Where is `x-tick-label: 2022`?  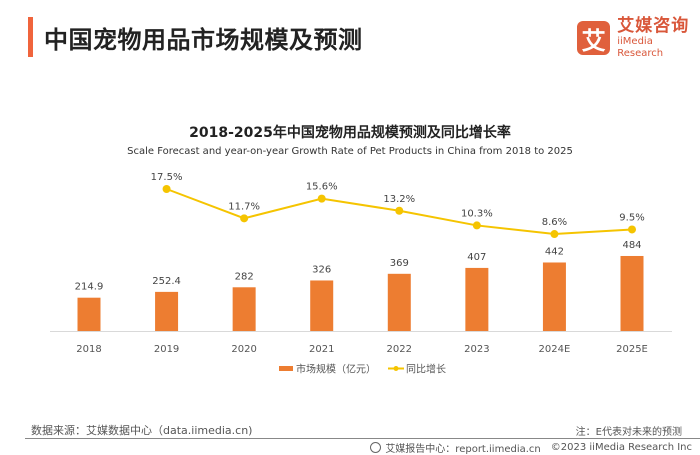 x-tick-label: 2022 is located at coordinates (399, 349).